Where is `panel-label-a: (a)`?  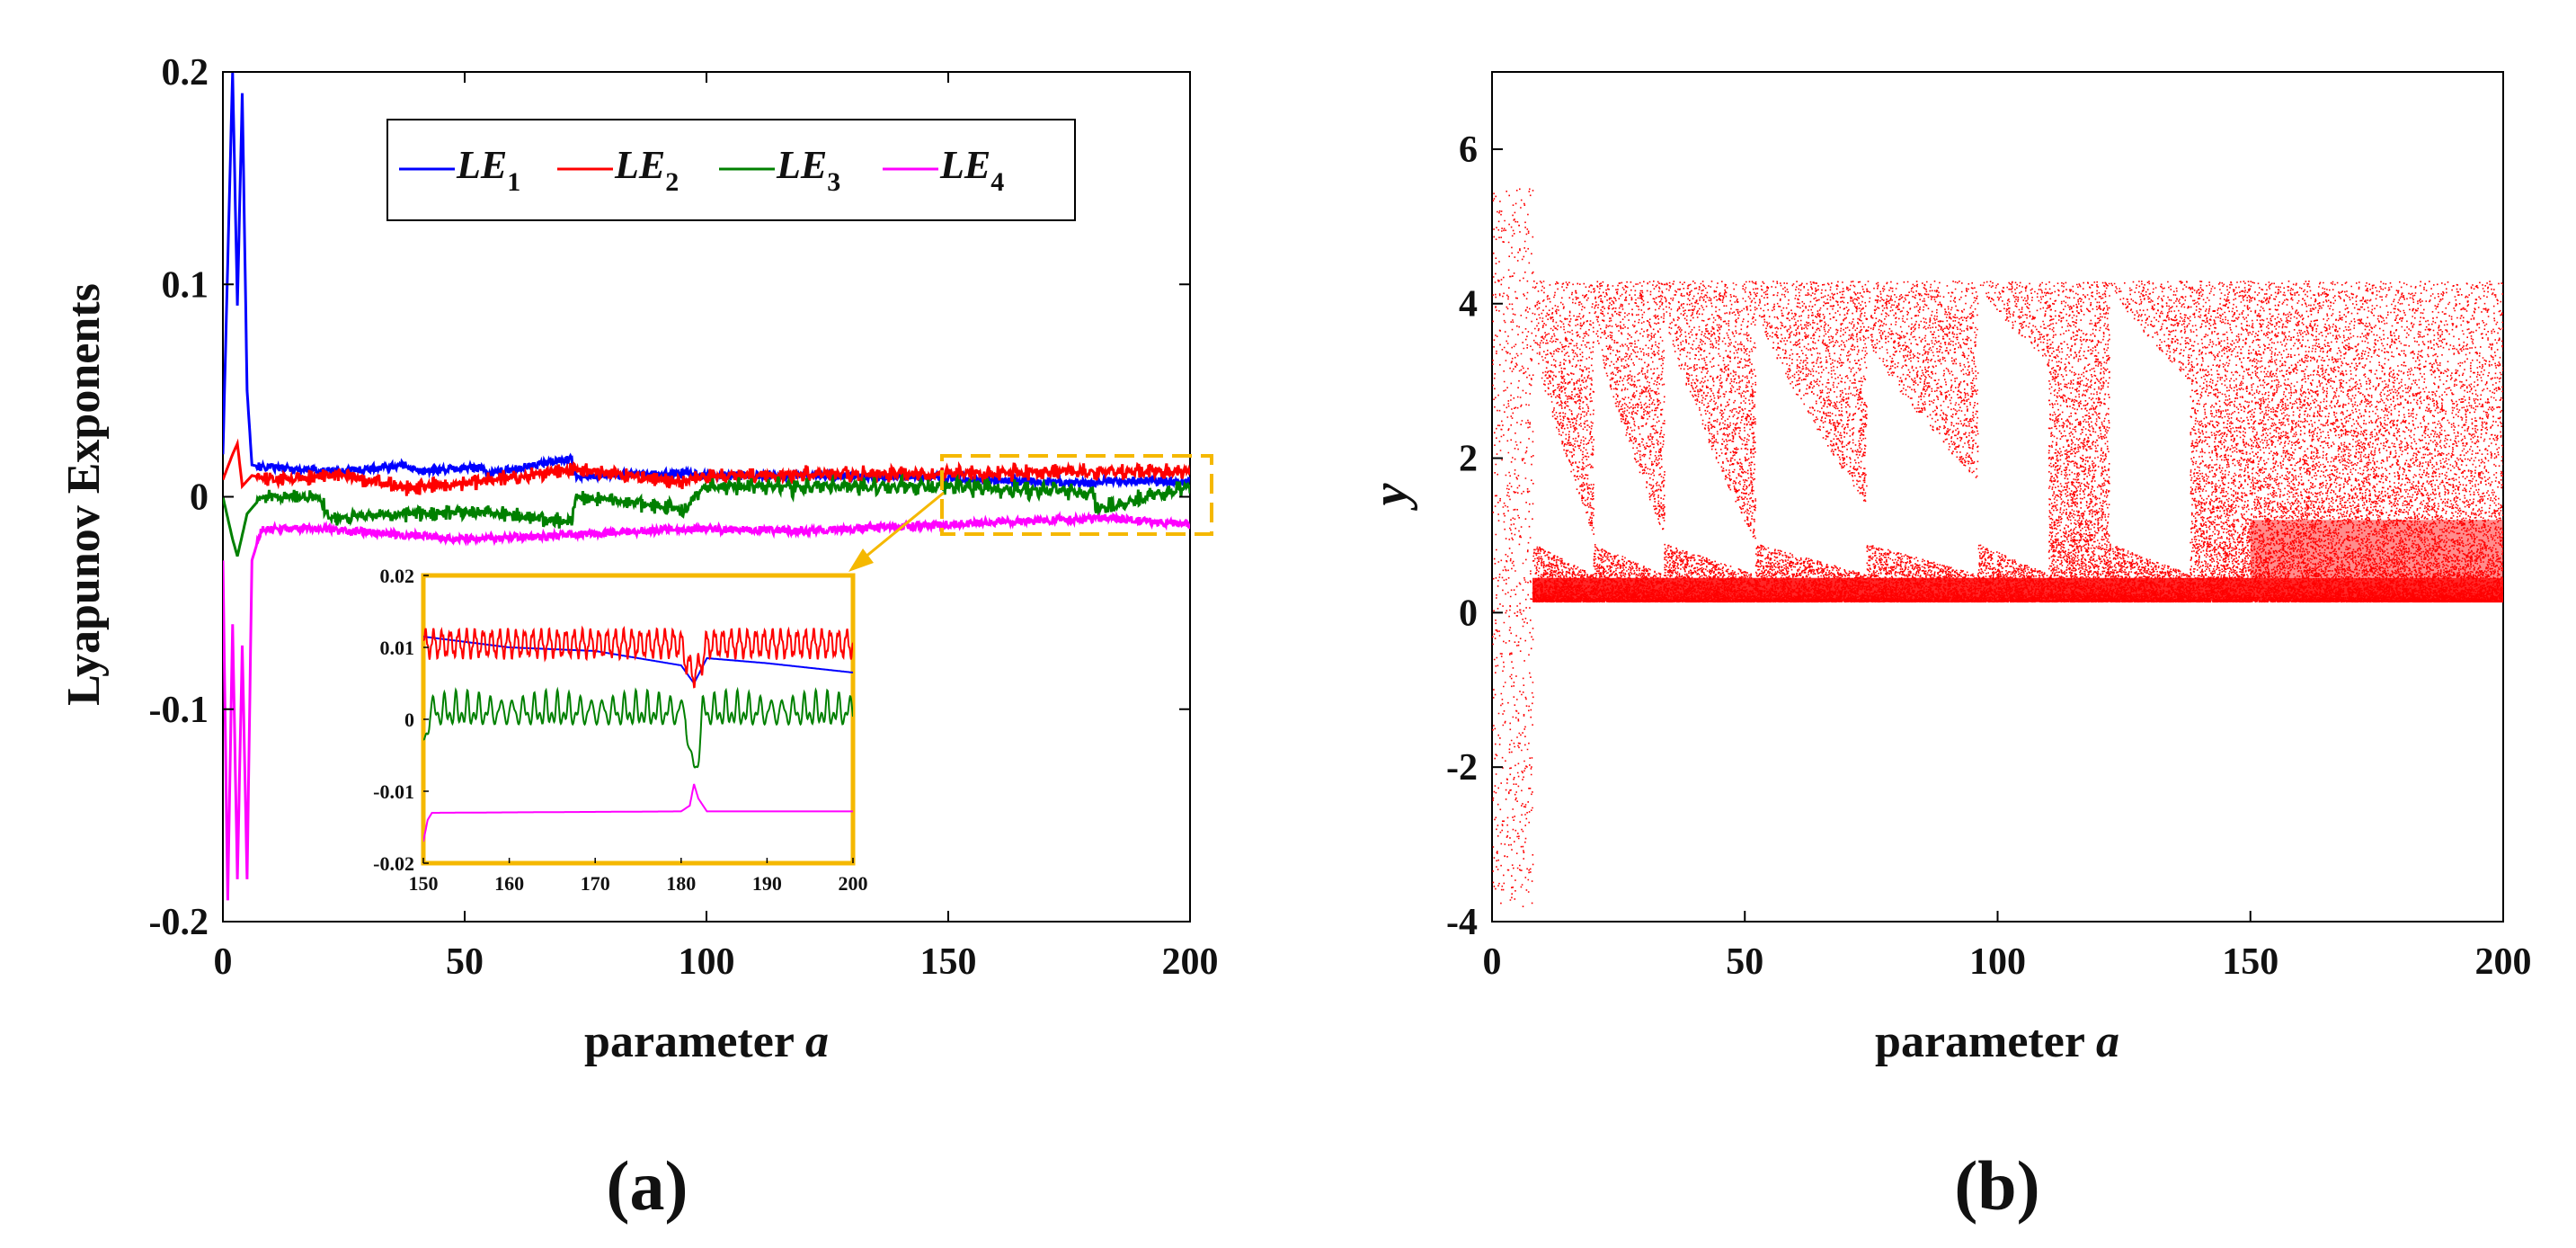
panel-label-a: (a) is located at coordinates (647, 1186).